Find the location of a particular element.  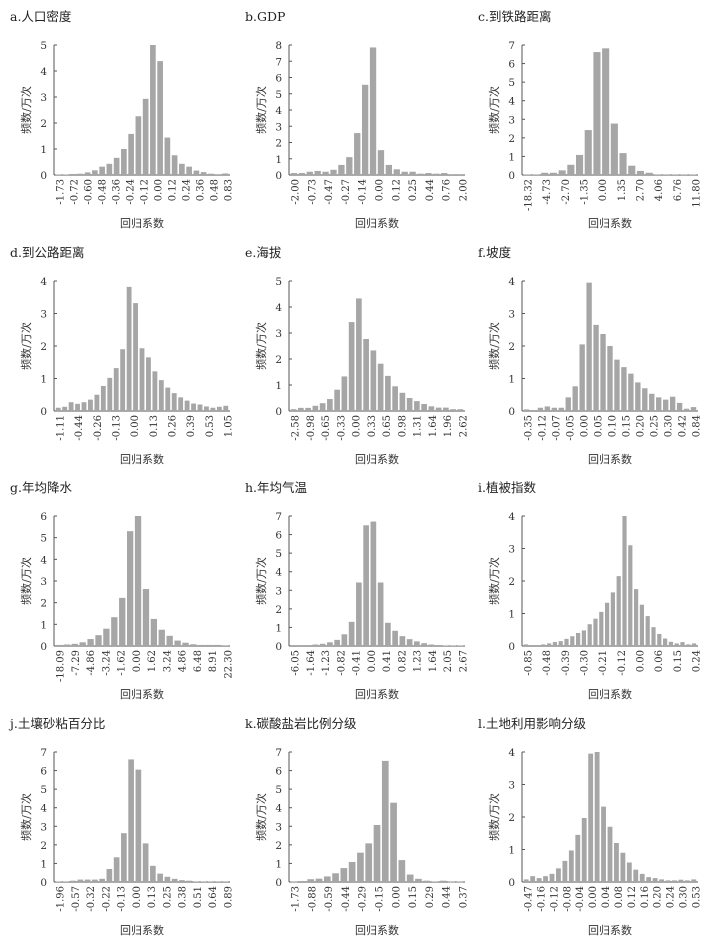

y-tick-label: 6 is located at coordinates (278, 536).